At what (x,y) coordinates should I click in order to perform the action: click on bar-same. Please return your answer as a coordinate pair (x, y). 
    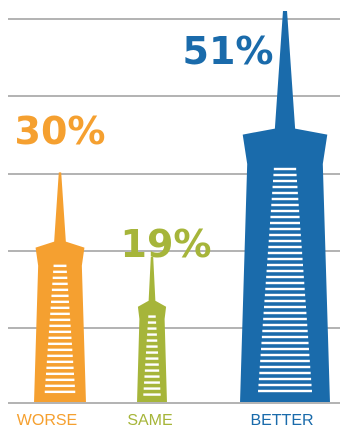
    Looking at the image, I should click on (152, 329).